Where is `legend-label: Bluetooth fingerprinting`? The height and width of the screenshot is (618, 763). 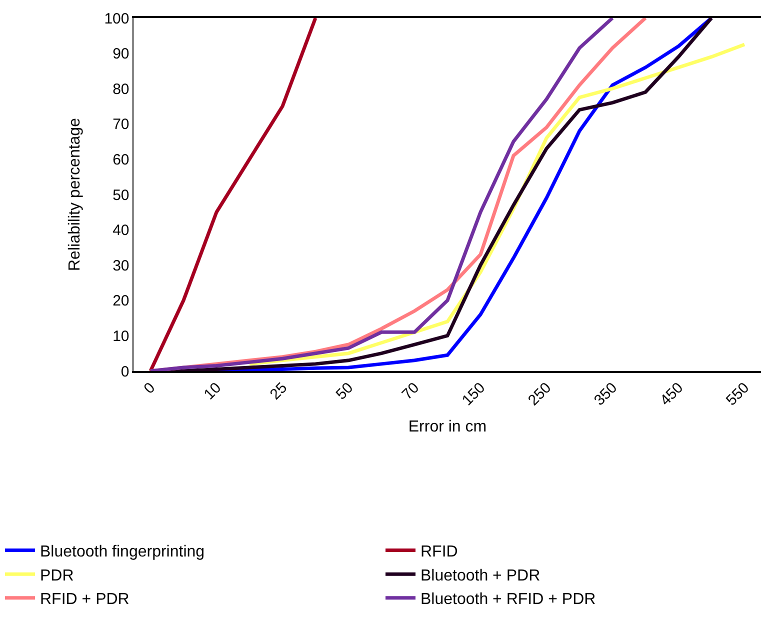 legend-label: Bluetooth fingerprinting is located at coordinates (122, 552).